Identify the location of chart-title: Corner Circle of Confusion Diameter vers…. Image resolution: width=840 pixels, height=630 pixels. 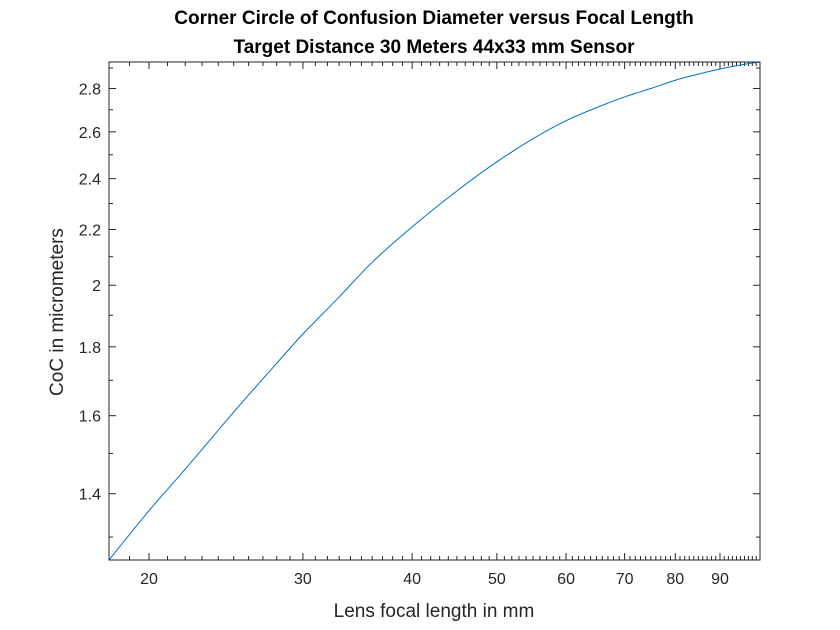
(433, 18).